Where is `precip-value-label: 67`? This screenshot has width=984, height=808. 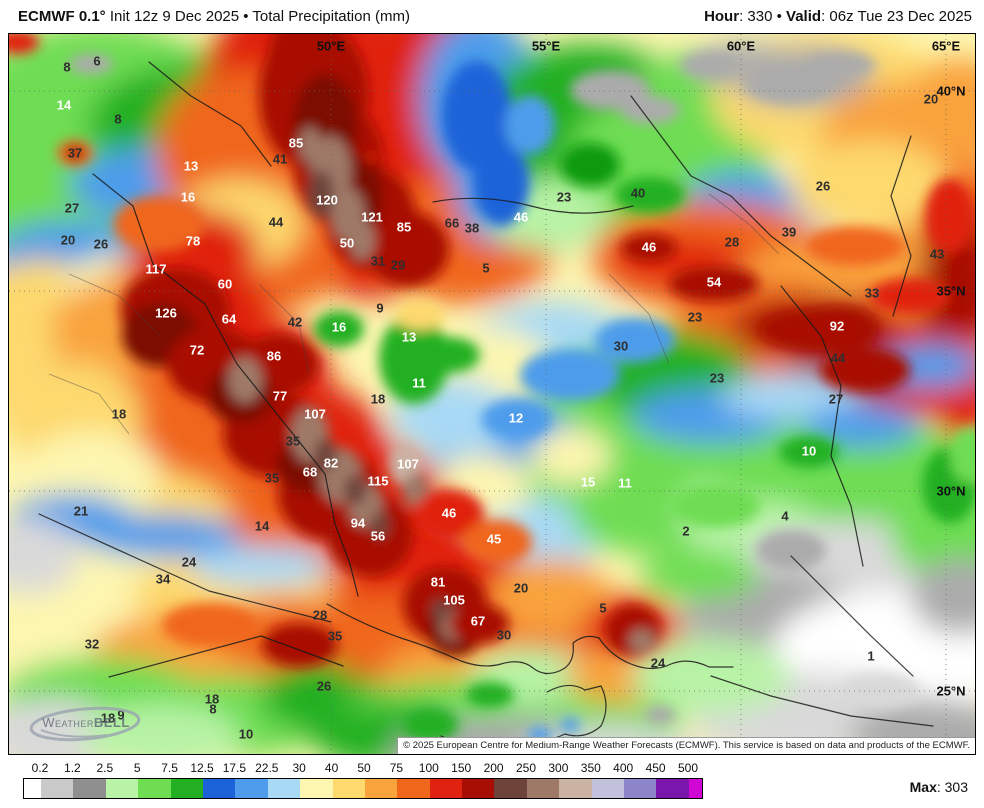 precip-value-label: 67 is located at coordinates (478, 621).